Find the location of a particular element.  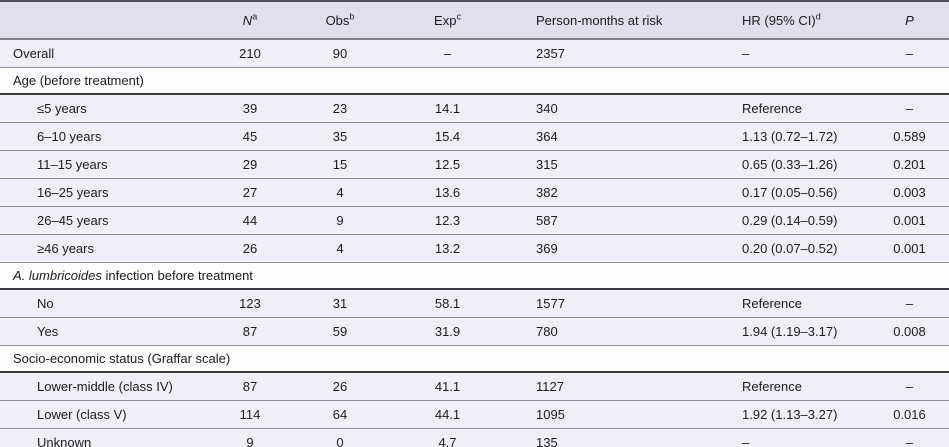

section-row: Socio-economic status (Graffar scale) is located at coordinates (474, 358).